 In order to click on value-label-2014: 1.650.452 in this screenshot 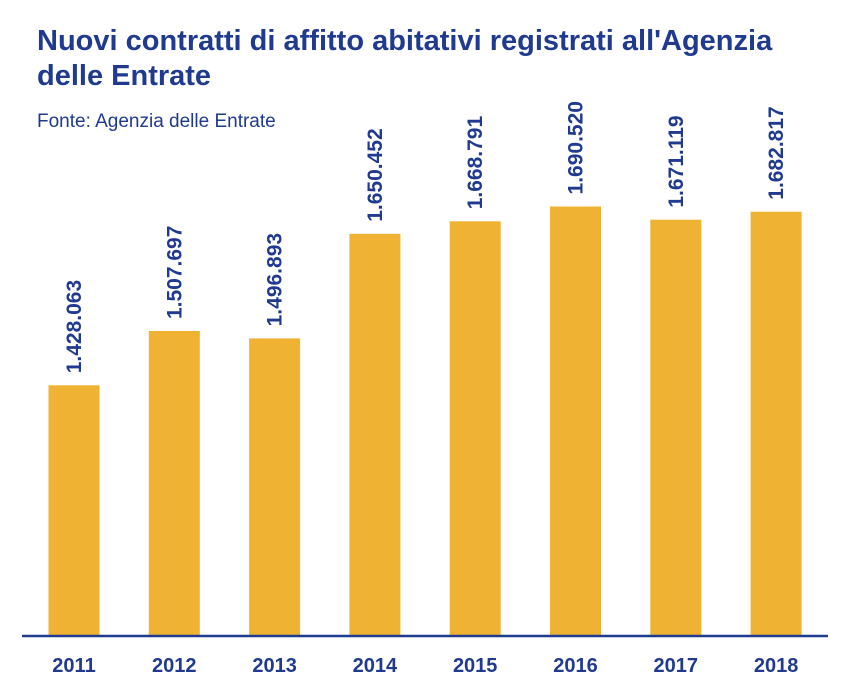, I will do `click(375, 174)`.